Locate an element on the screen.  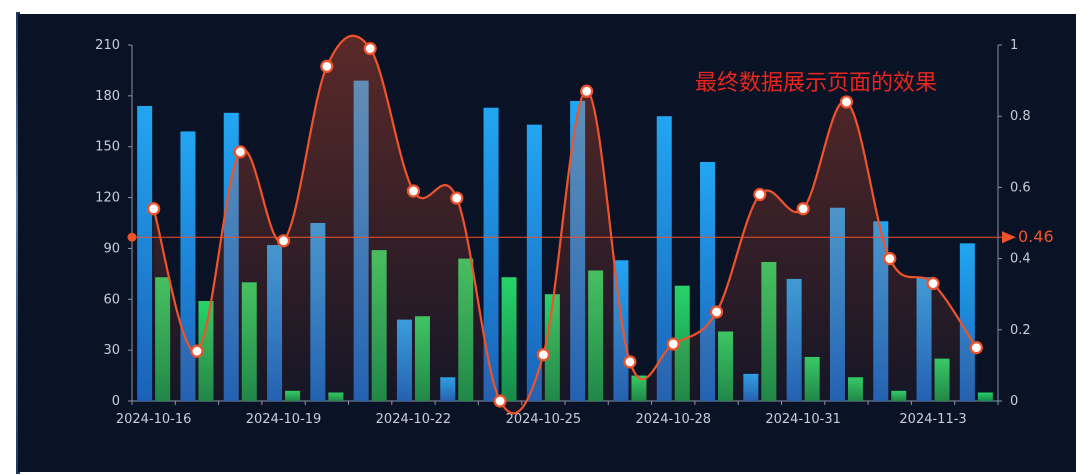
x-axis-tick-label: 2024-10-19 is located at coordinates (284, 419).